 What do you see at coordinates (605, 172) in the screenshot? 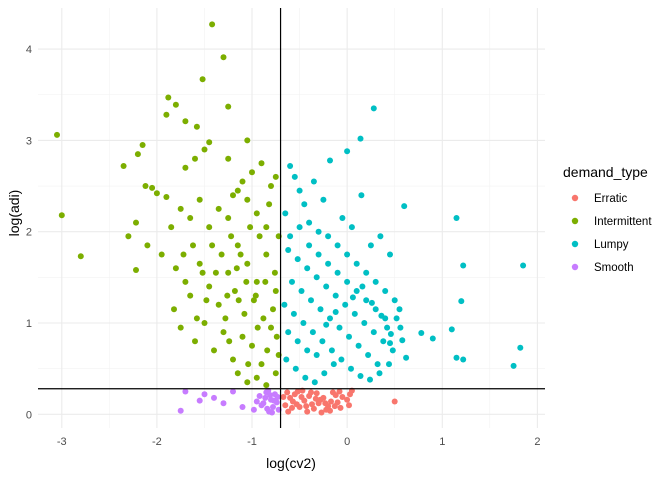
I see `legend-title: demand_type` at bounding box center [605, 172].